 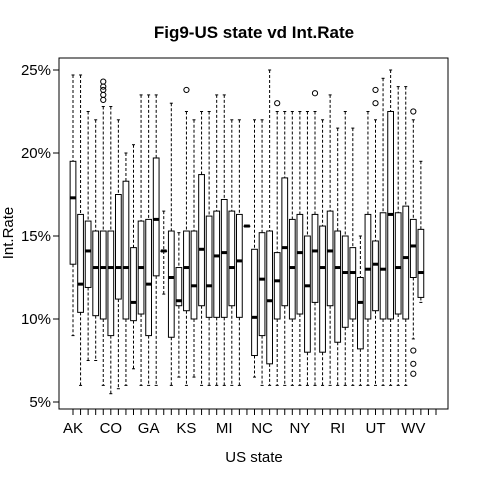 I want to click on box-ca, so click(x=103, y=232).